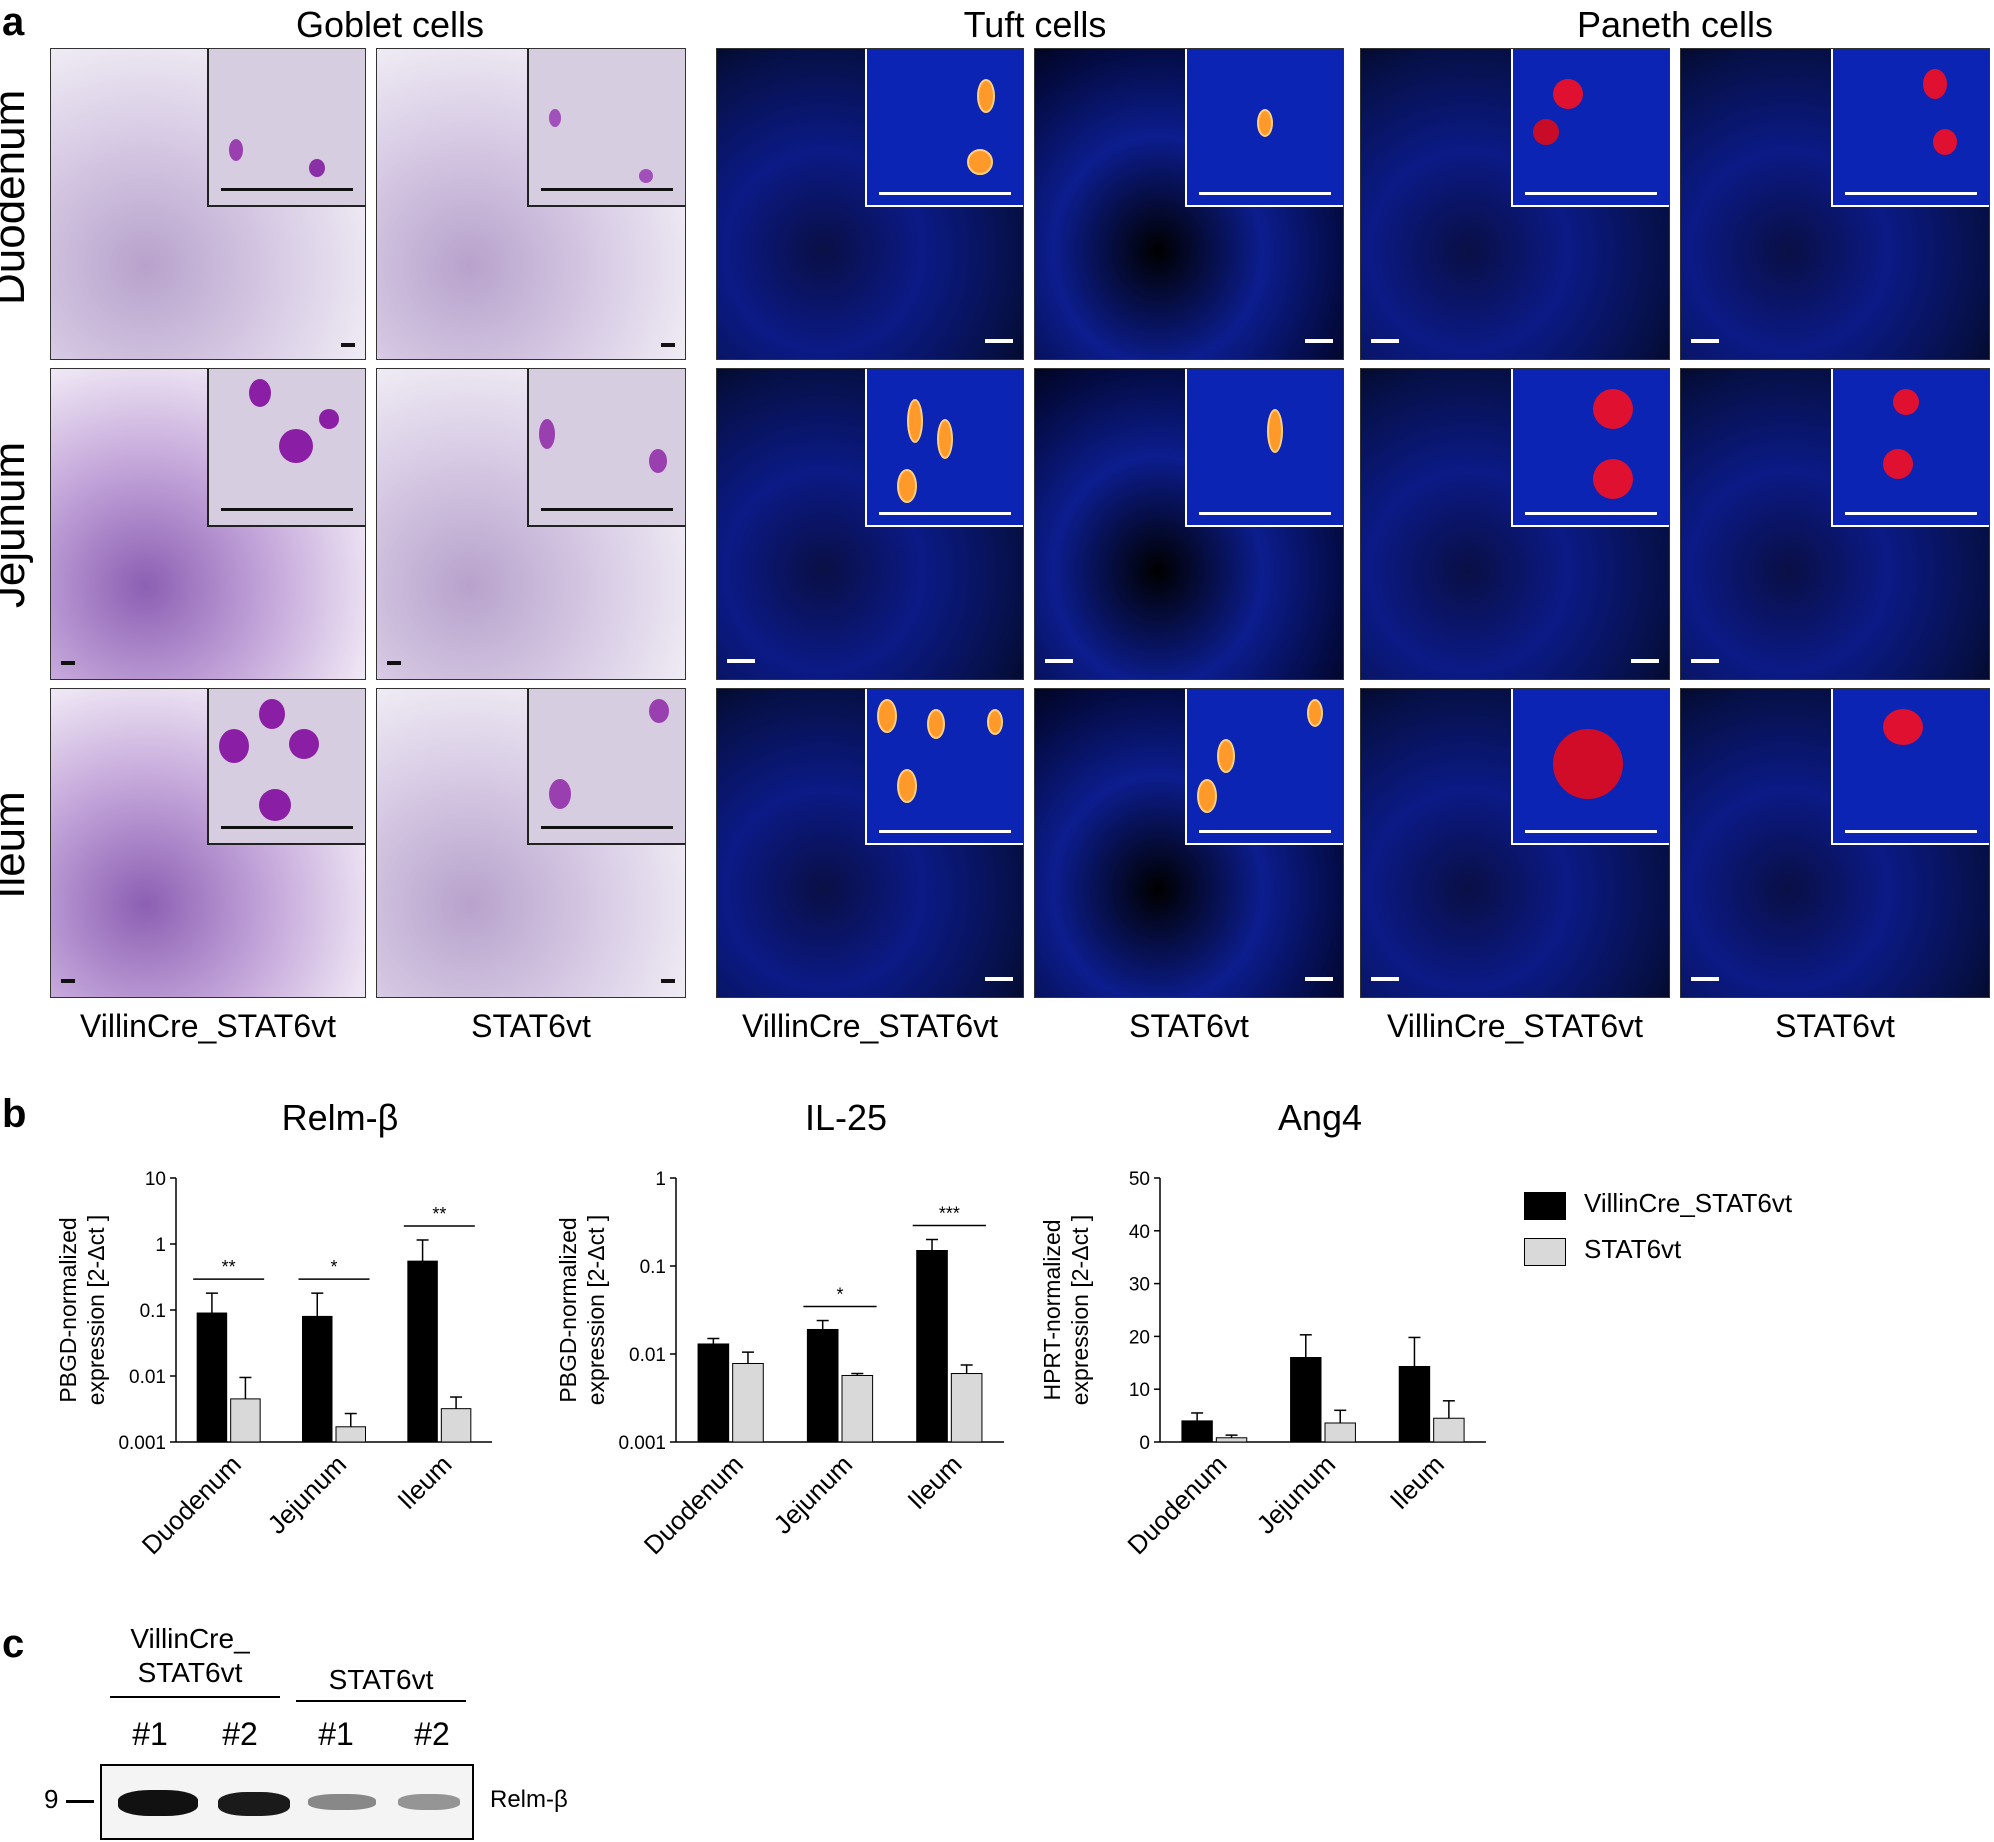  What do you see at coordinates (1515, 1026) in the screenshot?
I see `col-label-paneth-villincre: VillinCre_STAT6vt` at bounding box center [1515, 1026].